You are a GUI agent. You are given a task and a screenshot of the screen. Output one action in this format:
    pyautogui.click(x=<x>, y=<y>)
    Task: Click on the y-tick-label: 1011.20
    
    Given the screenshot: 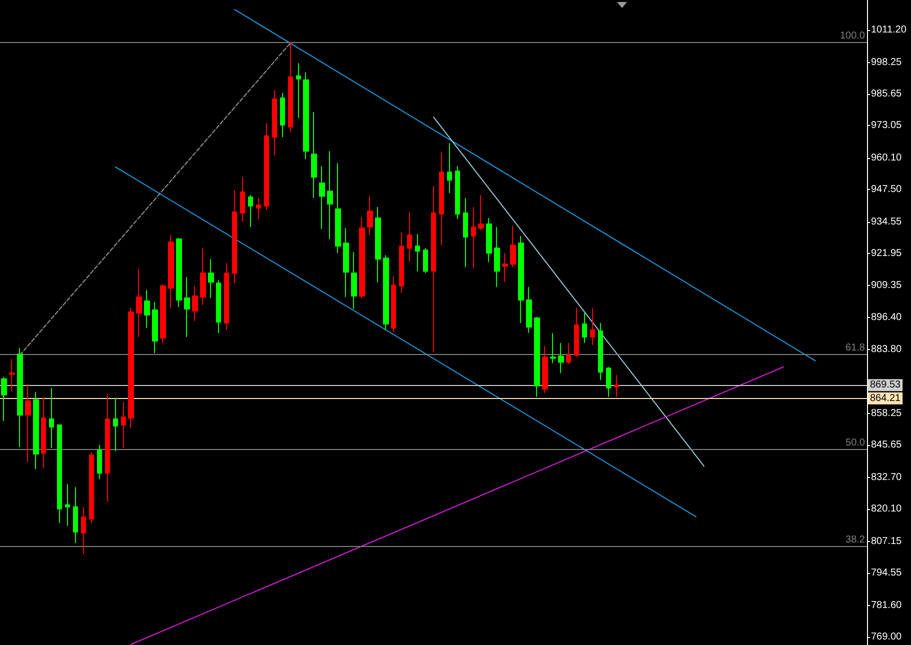 What is the action you would take?
    pyautogui.click(x=889, y=30)
    